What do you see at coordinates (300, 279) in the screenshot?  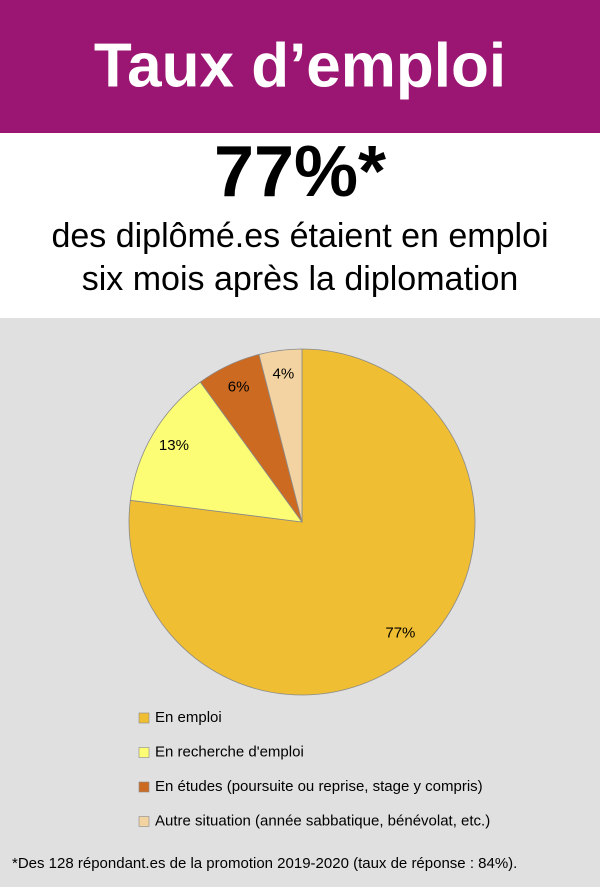 I see `subtitle-line: six mois après la diplomation` at bounding box center [300, 279].